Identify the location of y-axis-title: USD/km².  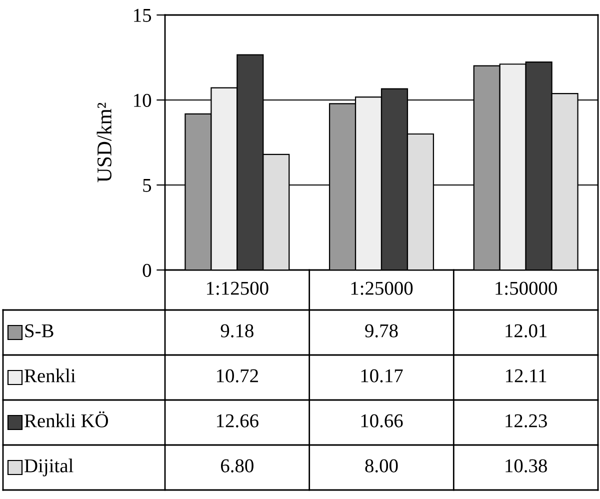
(104, 142).